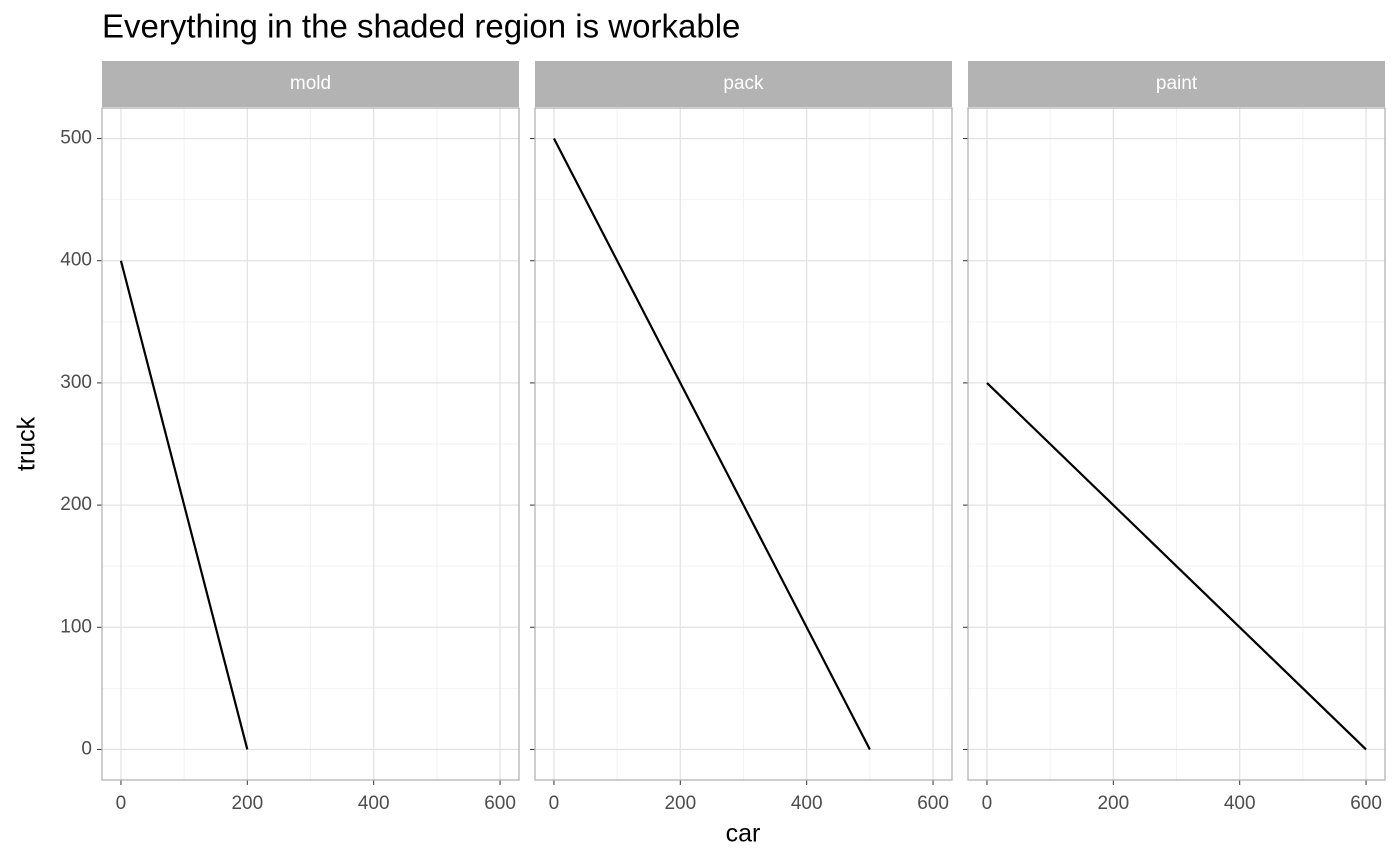  What do you see at coordinates (27, 443) in the screenshot?
I see `y-axis-label: truck` at bounding box center [27, 443].